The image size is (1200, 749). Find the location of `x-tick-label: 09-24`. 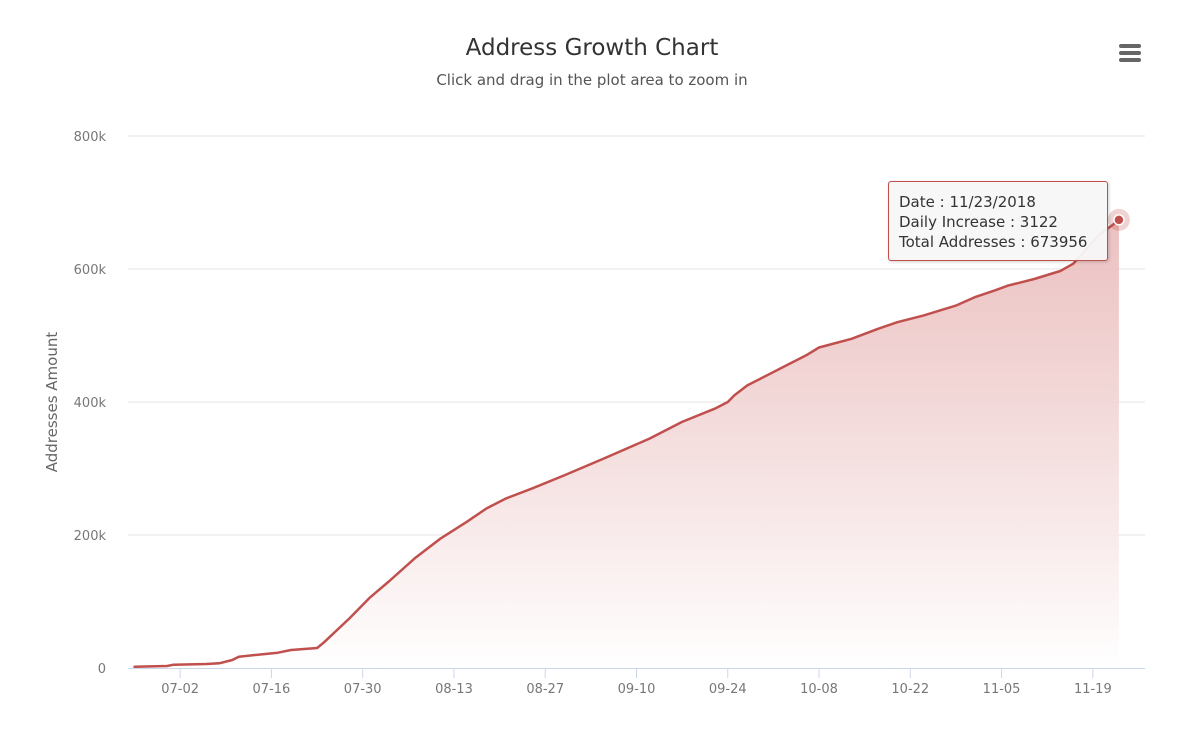

x-tick-label: 09-24 is located at coordinates (728, 689).